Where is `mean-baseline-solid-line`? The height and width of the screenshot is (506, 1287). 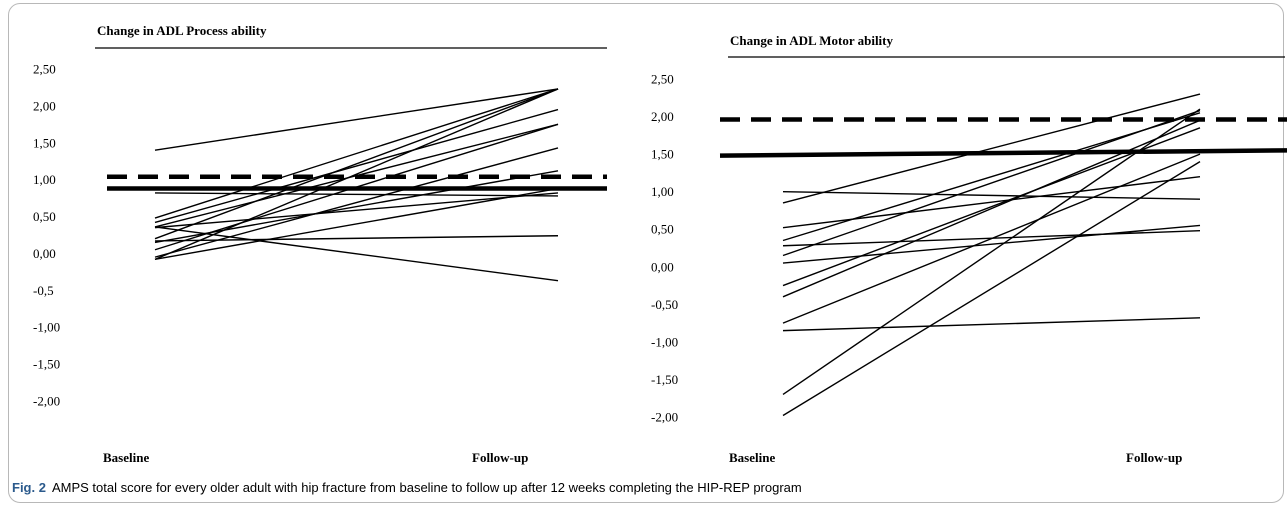
mean-baseline-solid-line is located at coordinates (1003, 153).